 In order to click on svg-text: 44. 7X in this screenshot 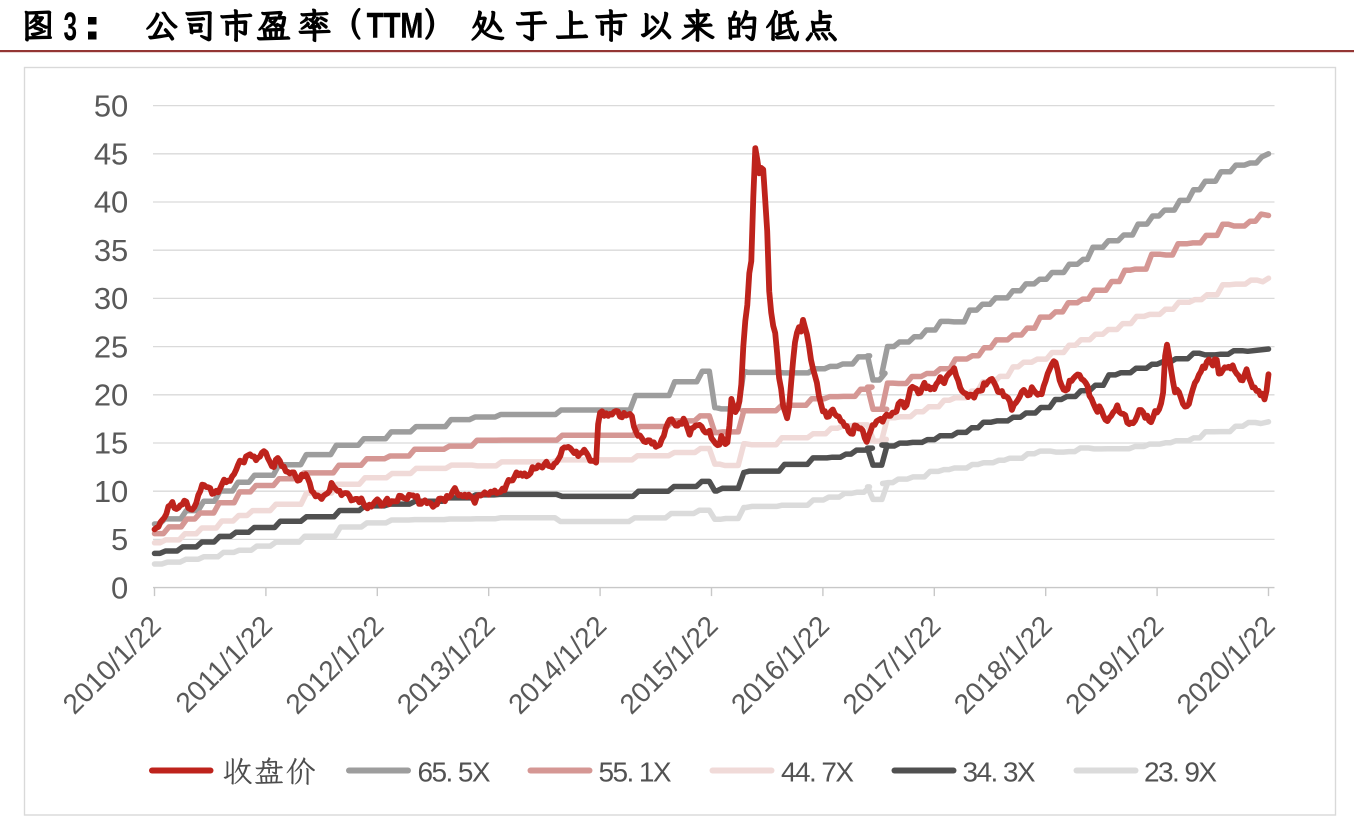, I will do `click(817, 772)`.